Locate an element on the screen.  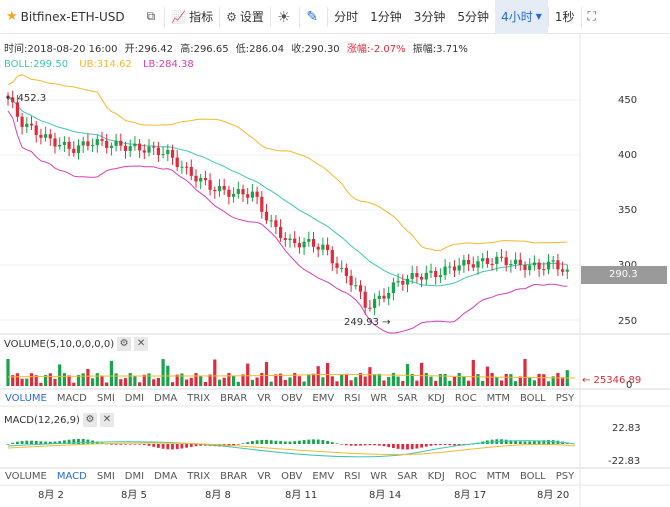
draw-tool-button: ✎ is located at coordinates (313, 17).